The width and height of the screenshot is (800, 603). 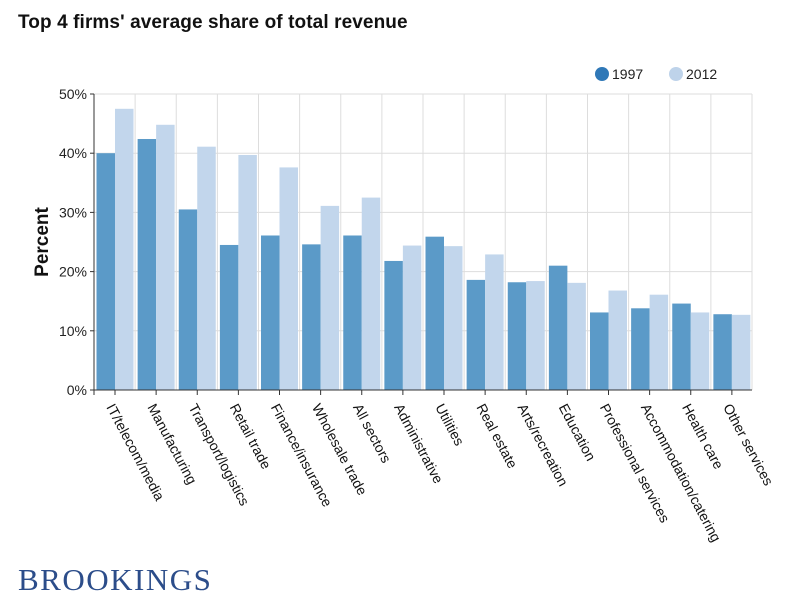 I want to click on y-tick-label: 20%, so click(x=73, y=272).